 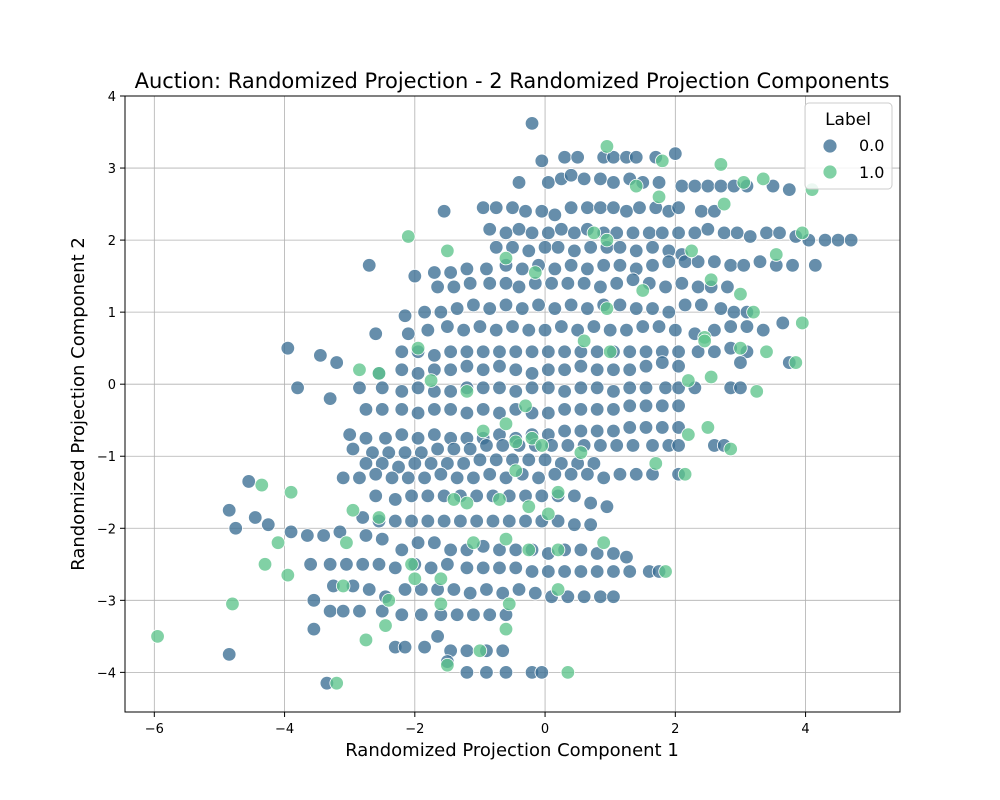 What do you see at coordinates (848, 120) in the screenshot?
I see `legend-title: Label` at bounding box center [848, 120].